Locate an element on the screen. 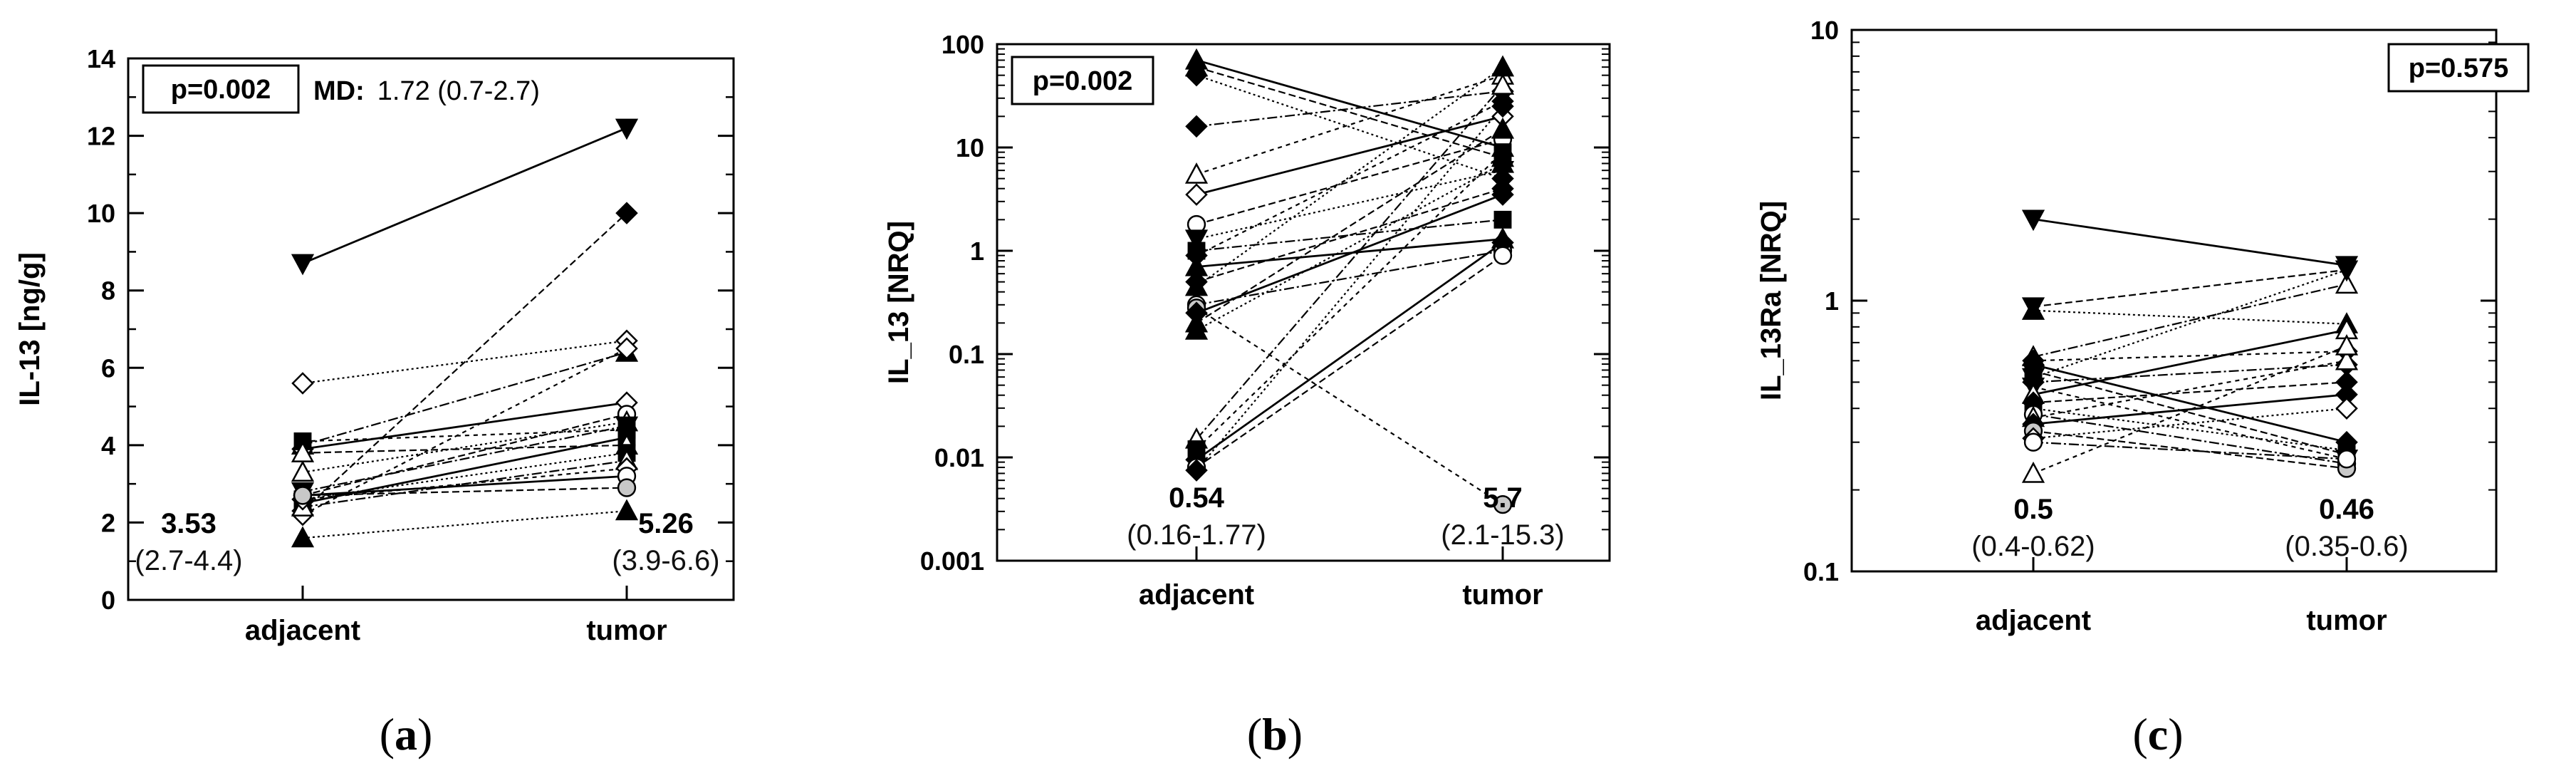 This screenshot has height=778, width=2576. y-tick-label: 0 is located at coordinates (108, 601).